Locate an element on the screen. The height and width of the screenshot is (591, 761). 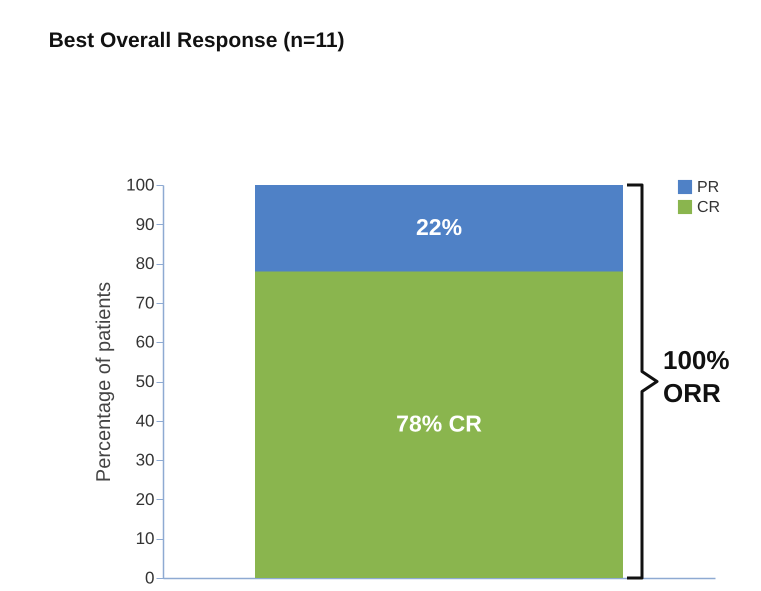
text: 100% ORR is located at coordinates (696, 377).